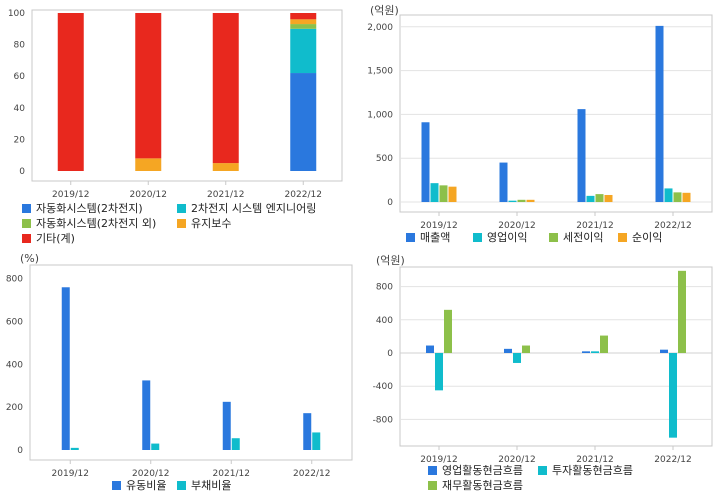  I want to click on legend-label: 유동비율, so click(146, 485).